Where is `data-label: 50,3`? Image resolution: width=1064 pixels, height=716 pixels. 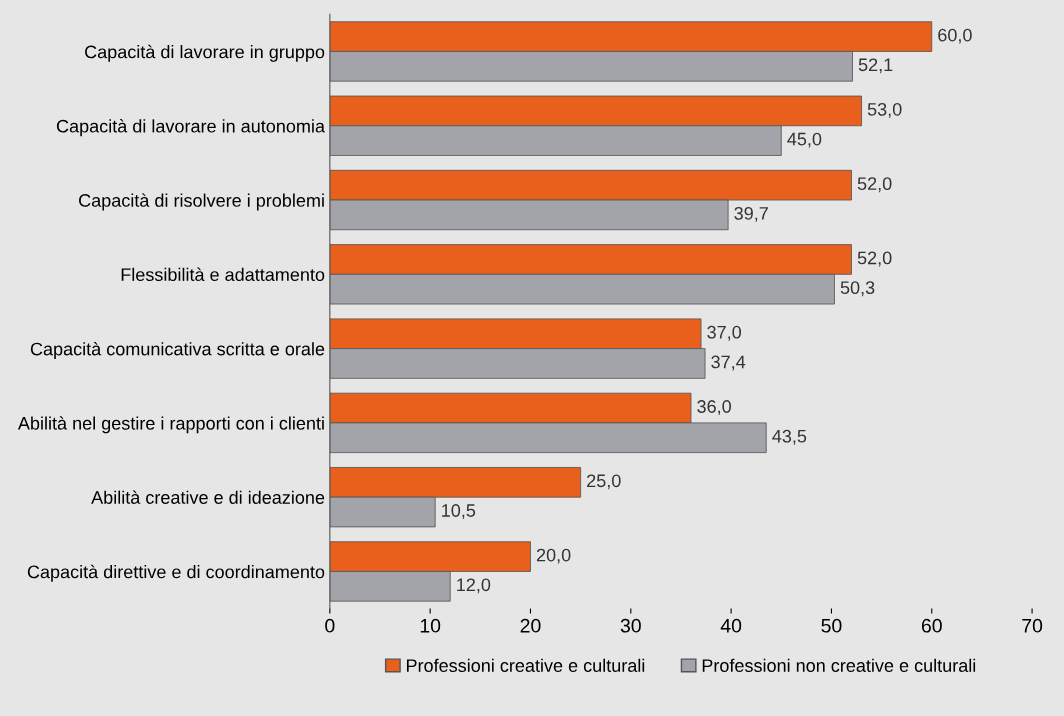
data-label: 50,3 is located at coordinates (857, 289).